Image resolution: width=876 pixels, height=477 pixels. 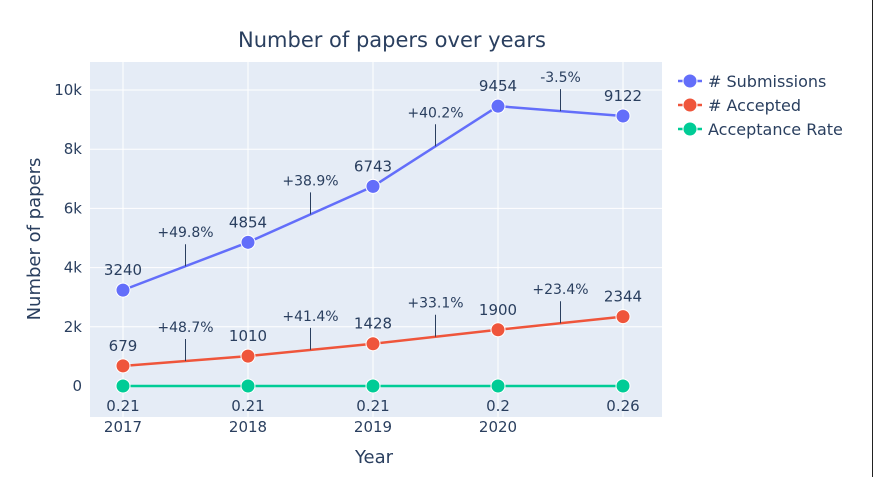 What do you see at coordinates (754, 105) in the screenshot?
I see `legend-label: # Accepted` at bounding box center [754, 105].